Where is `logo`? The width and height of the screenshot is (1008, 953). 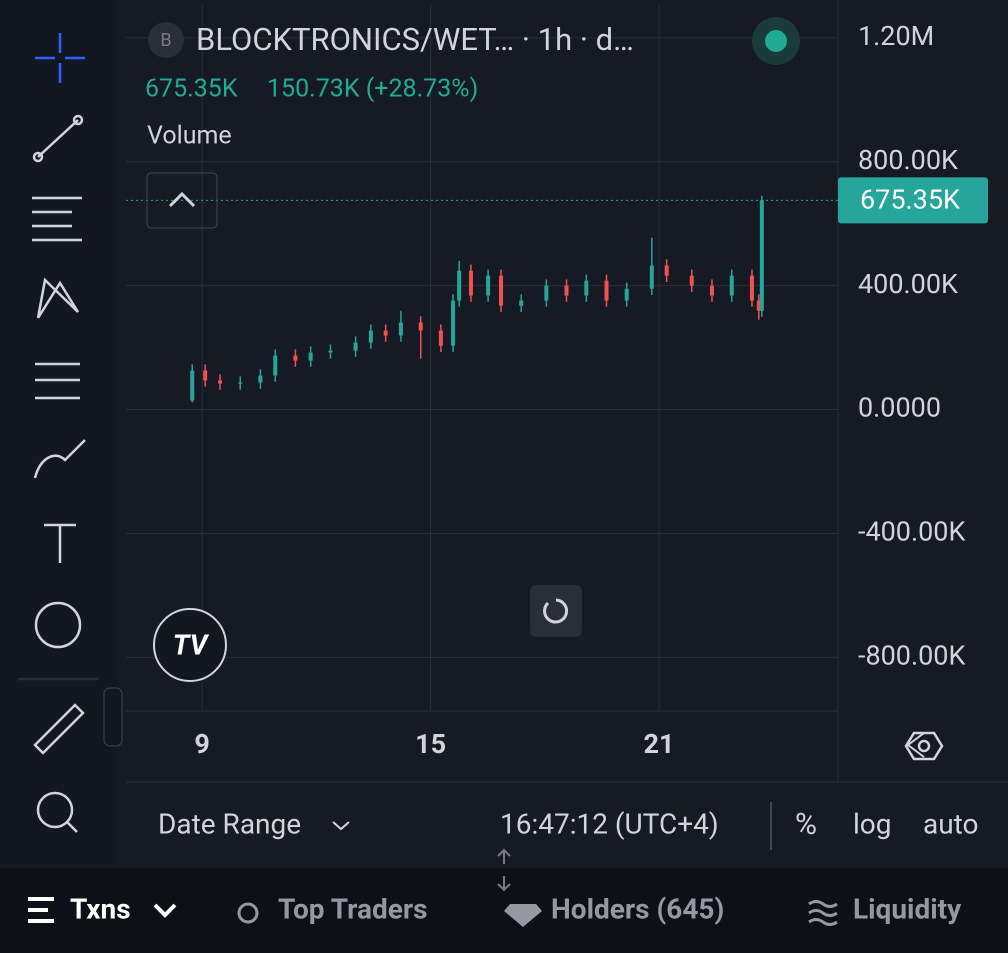 logo is located at coordinates (190, 645).